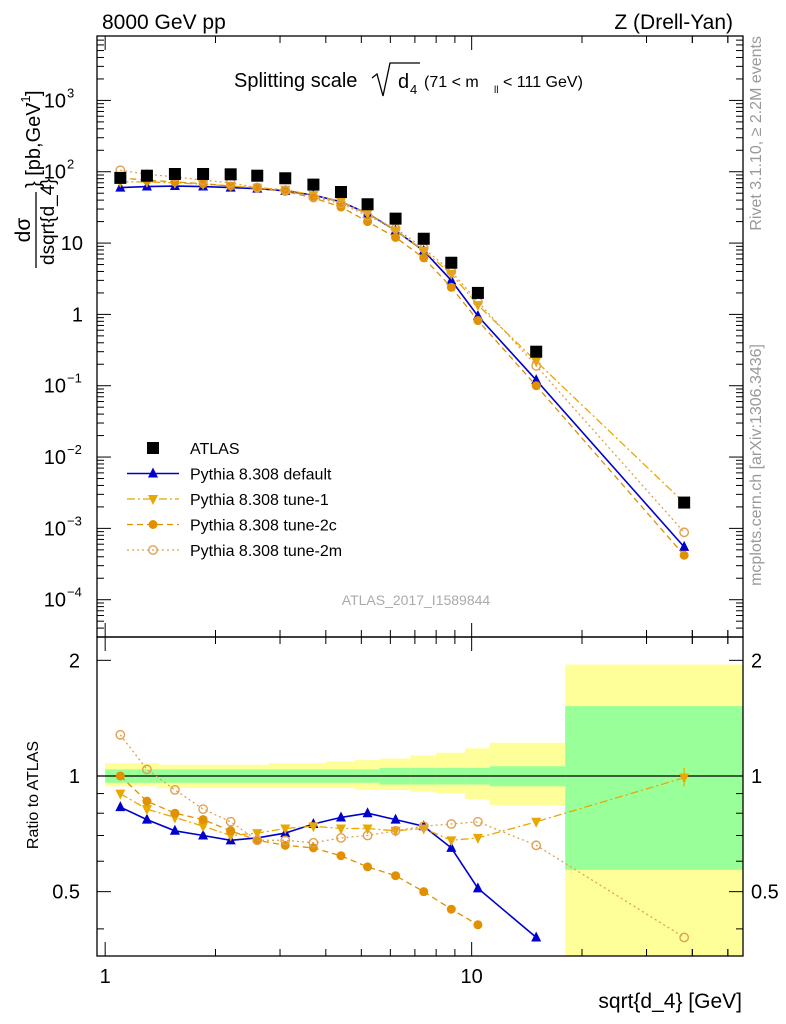 The image size is (786, 1024). I want to click on stat-uncertainty-band, so click(654, 788).